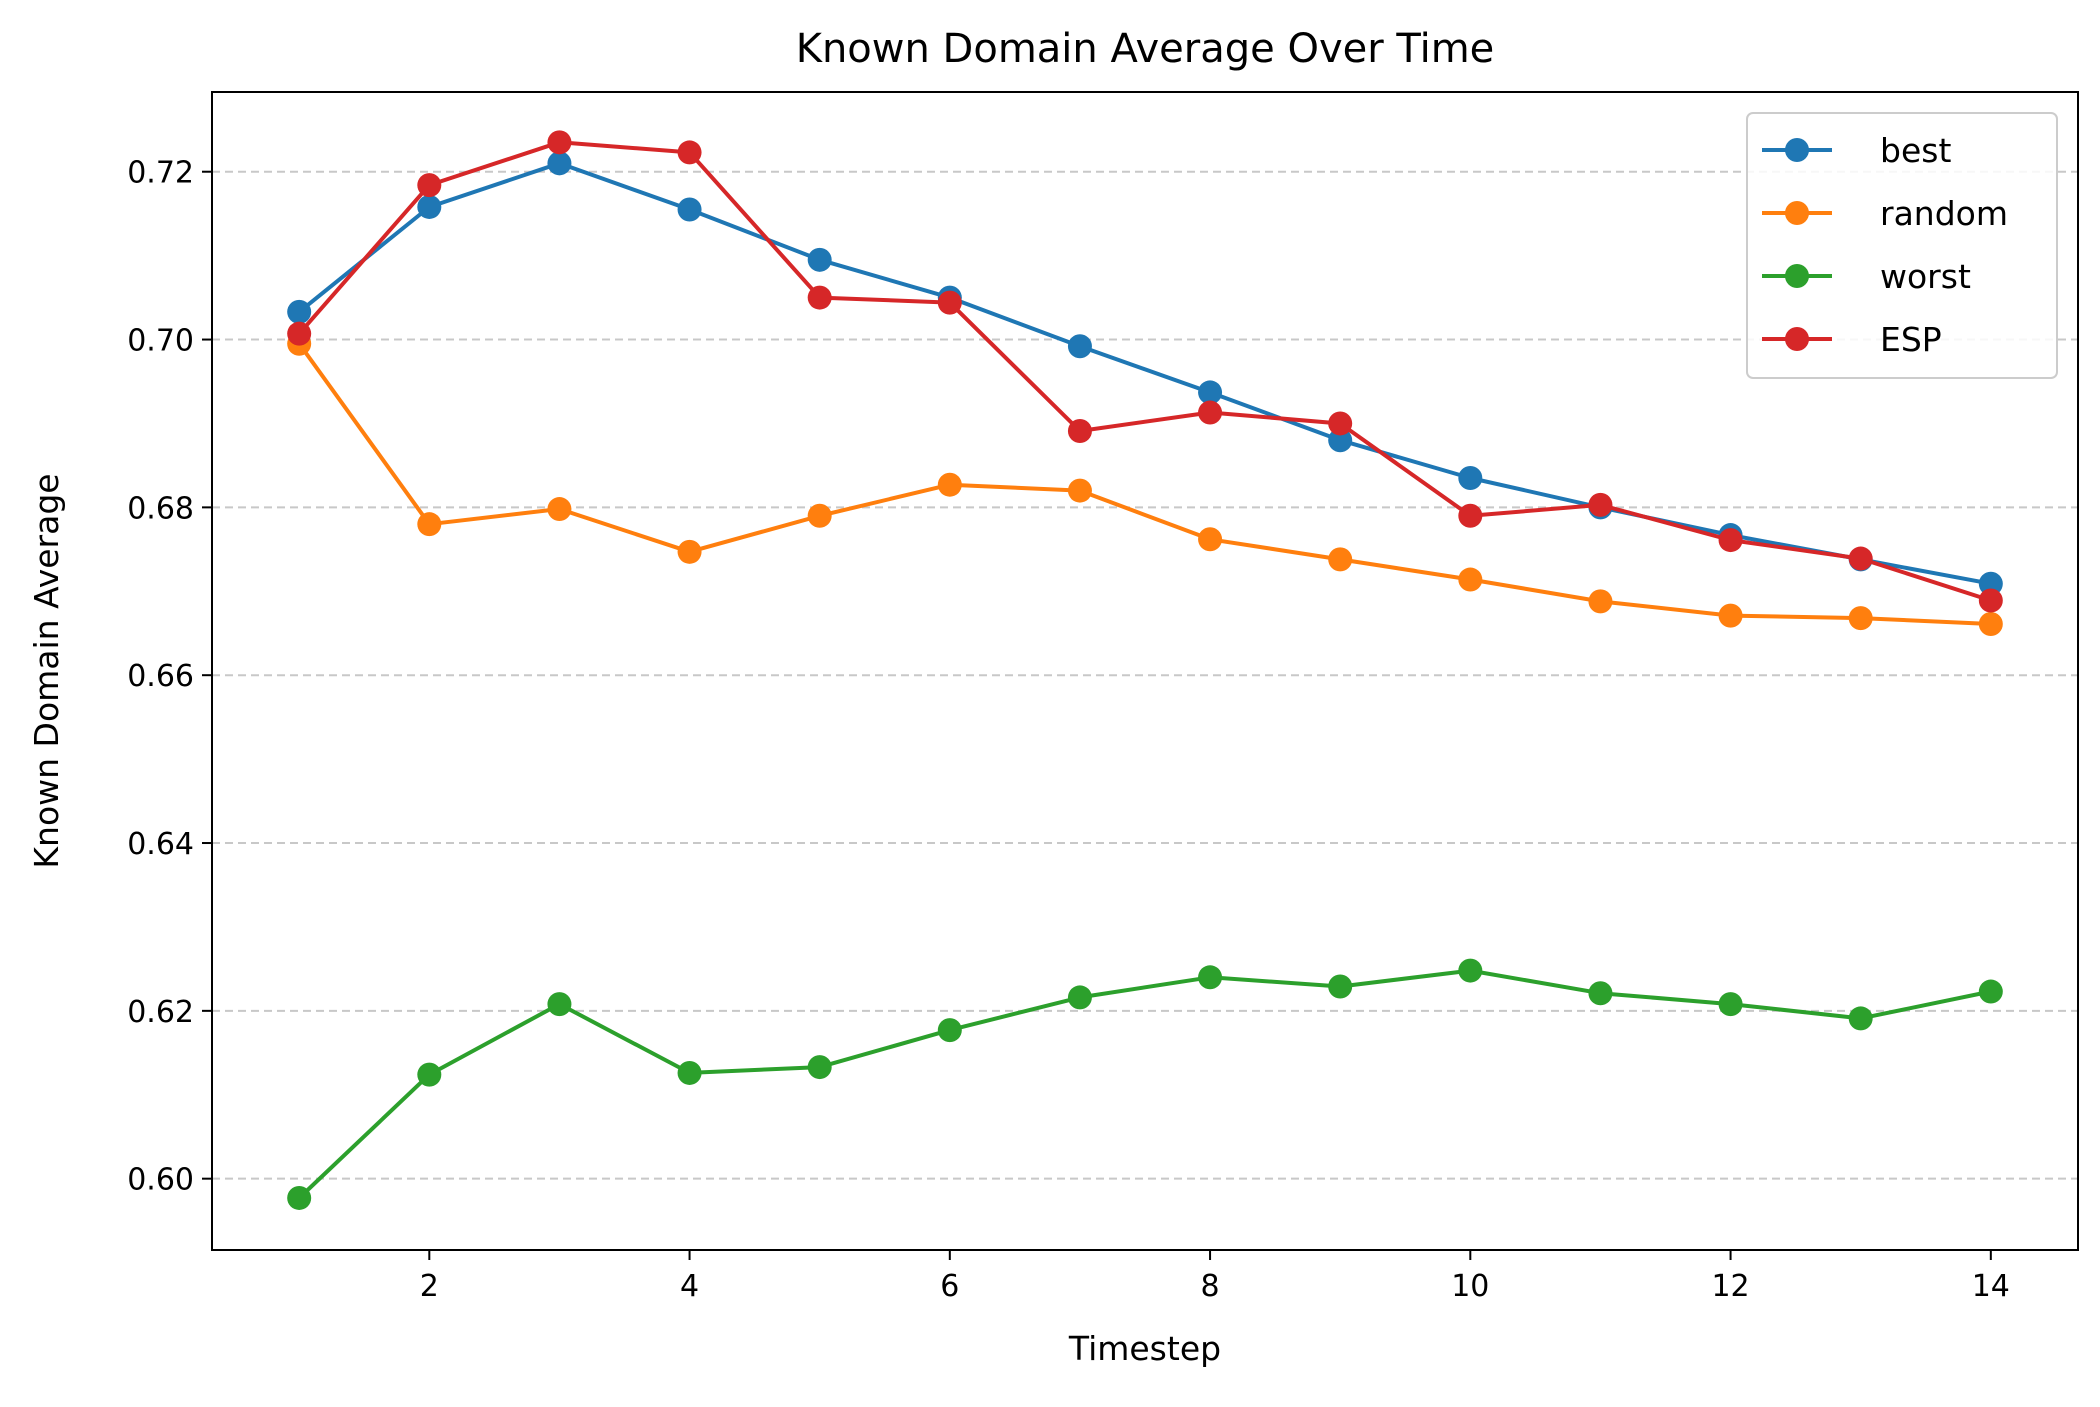  I want to click on y-tick-label: 0.68, so click(160, 508).